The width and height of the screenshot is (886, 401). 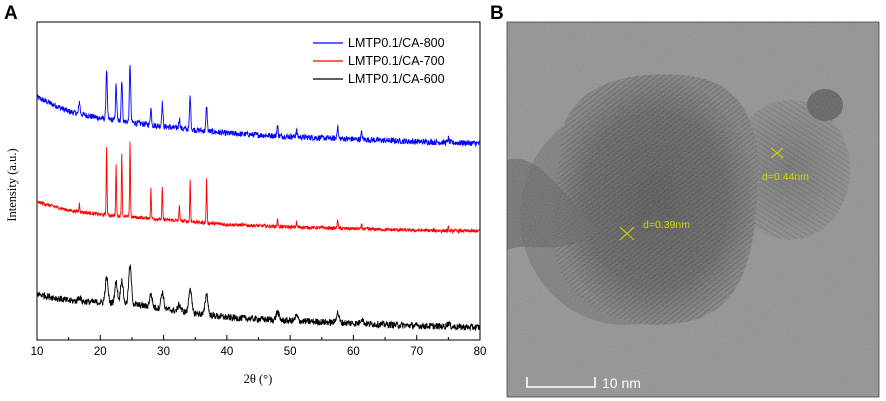 I want to click on measure-marker-2-cross, so click(x=777, y=153).